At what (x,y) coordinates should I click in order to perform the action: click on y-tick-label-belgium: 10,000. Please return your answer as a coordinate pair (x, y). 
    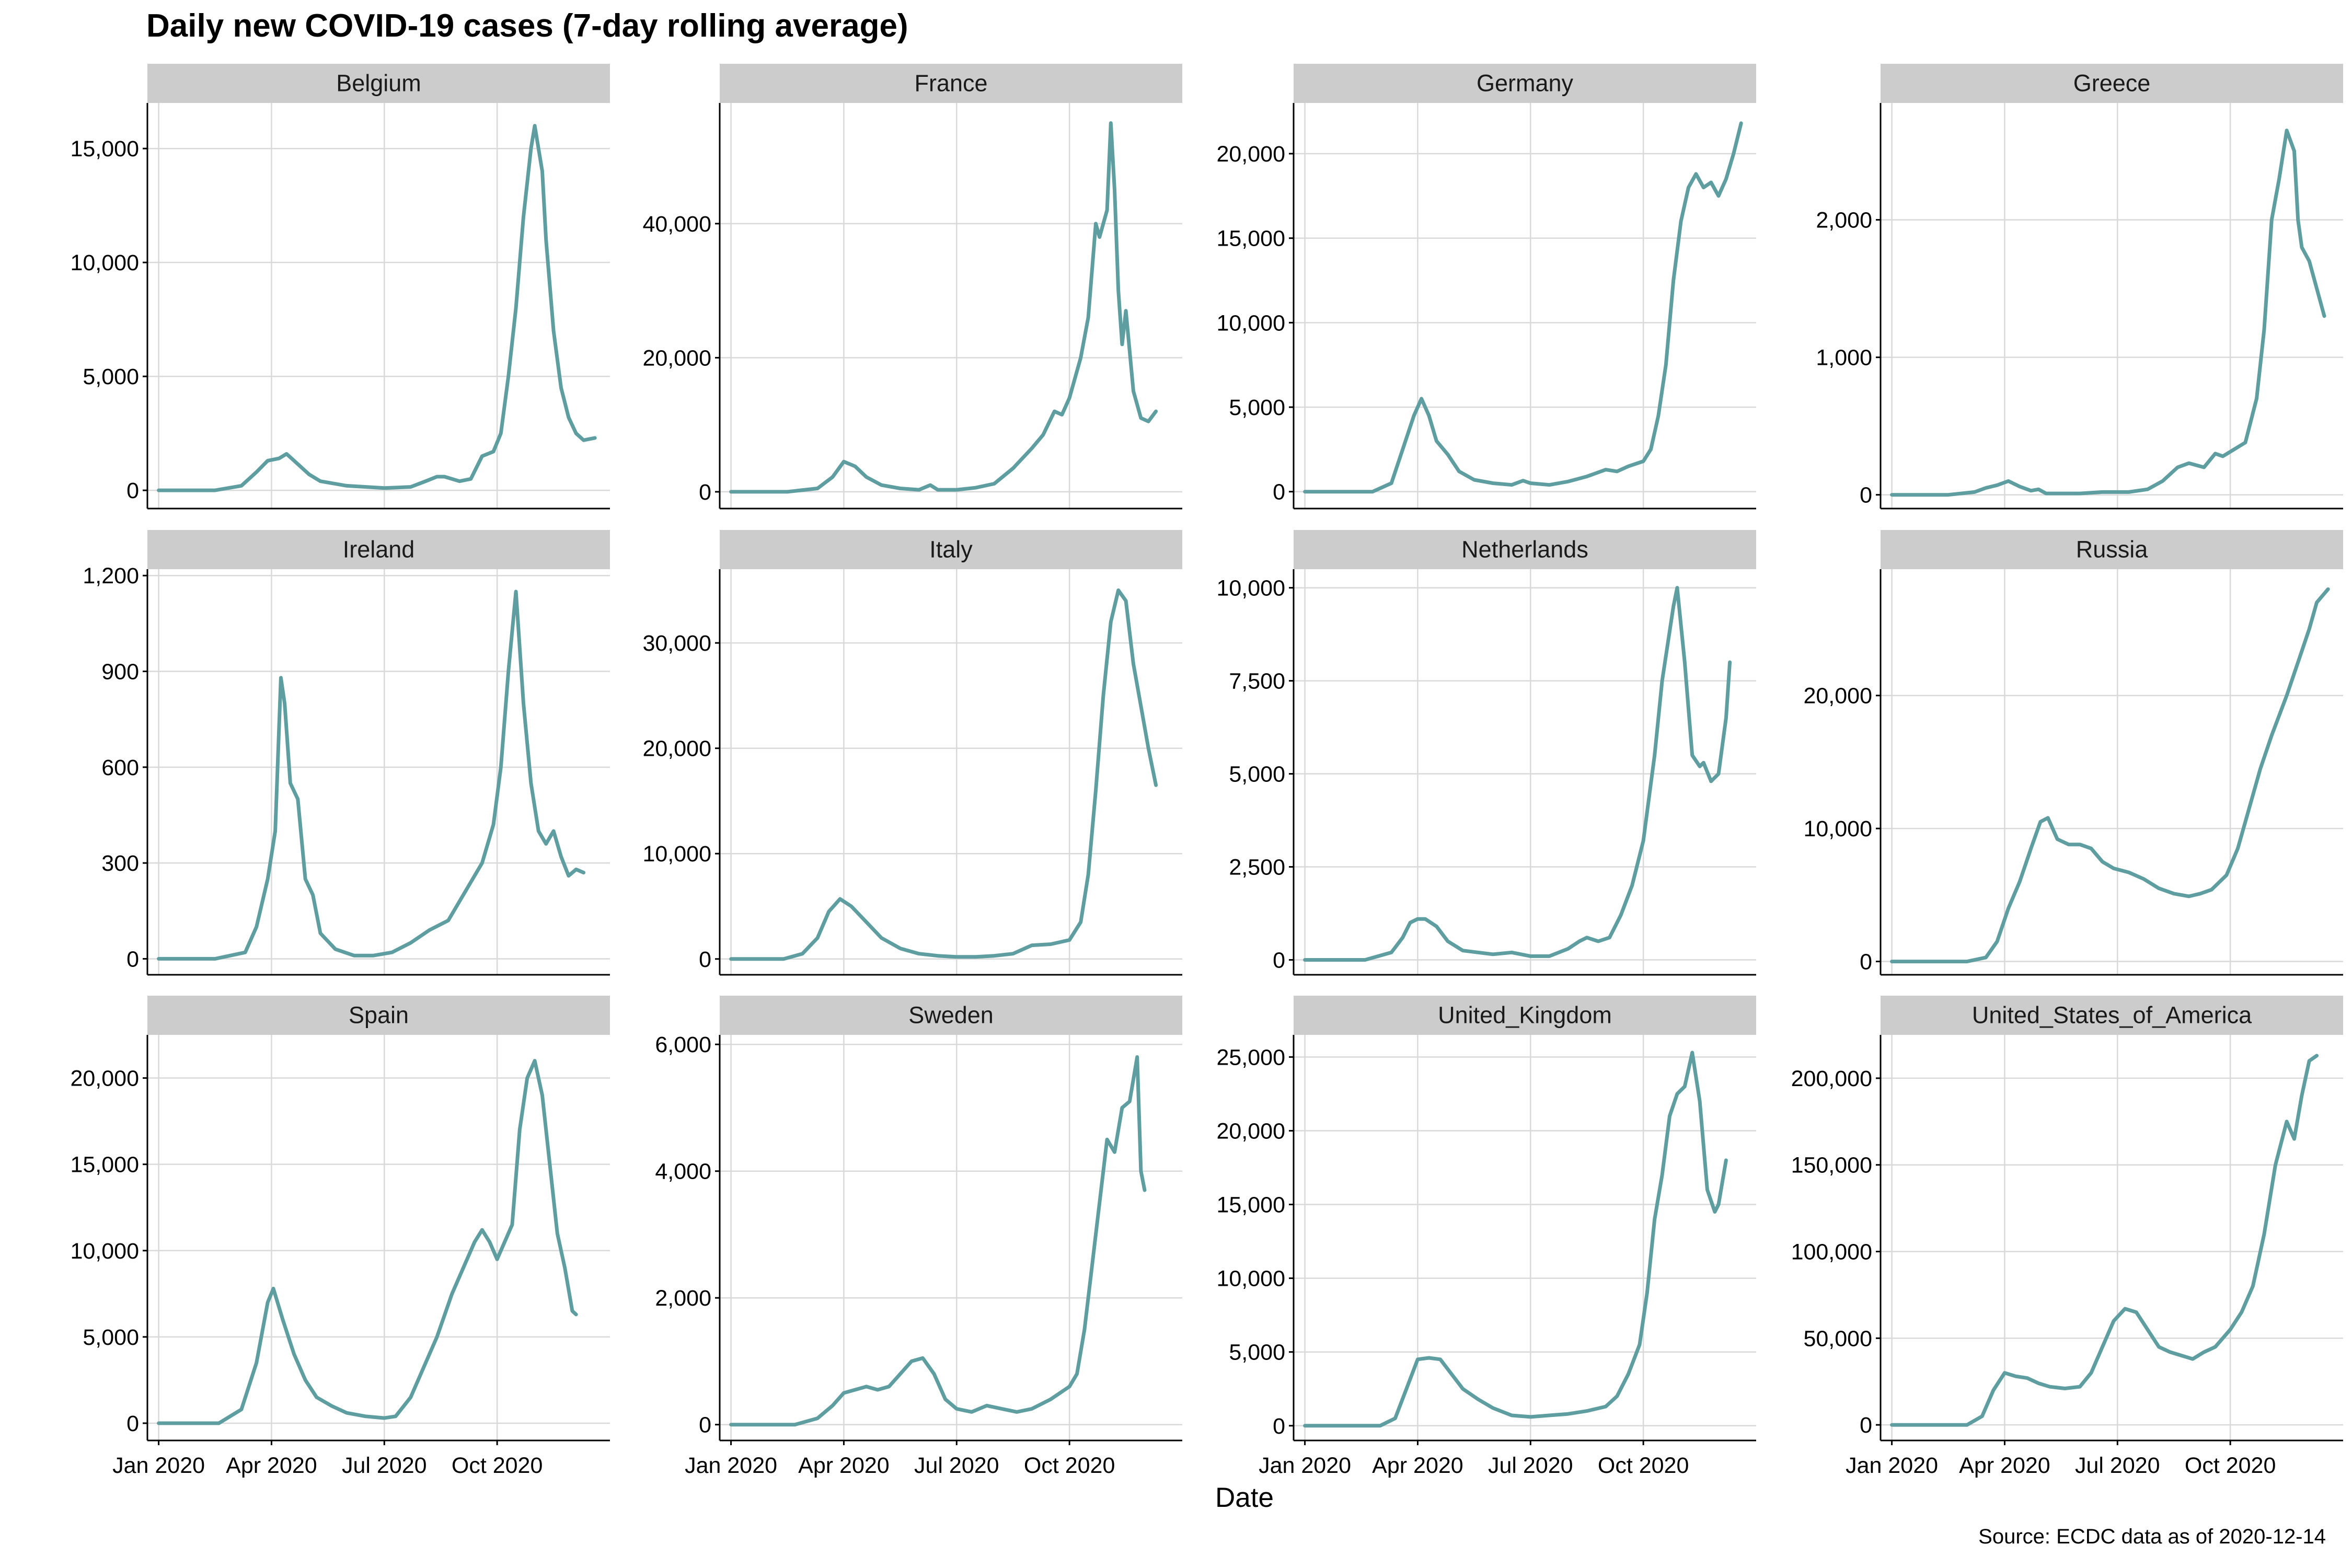
    Looking at the image, I should click on (104, 262).